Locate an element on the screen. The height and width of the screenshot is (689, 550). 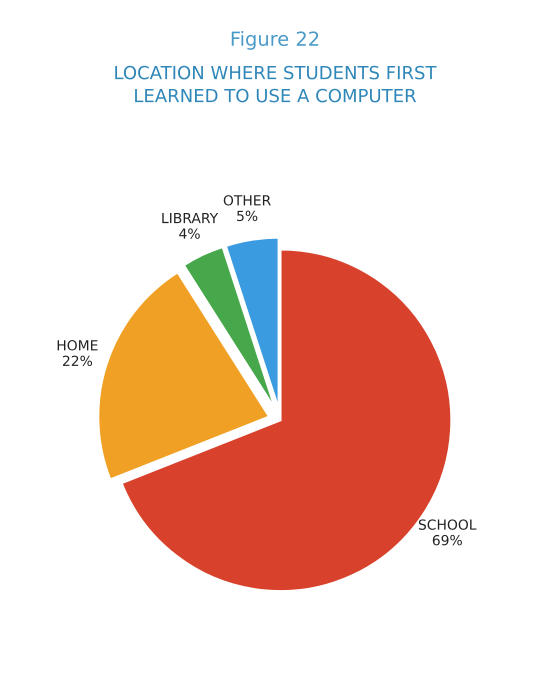
slice-label: SCHOOL is located at coordinates (447, 524).